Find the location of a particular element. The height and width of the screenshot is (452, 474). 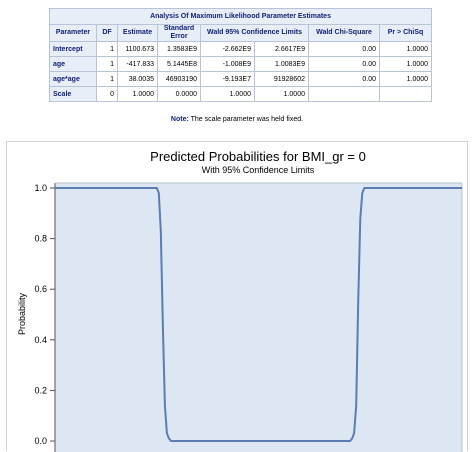

y-tick-label: 0.2 is located at coordinates (40, 390).